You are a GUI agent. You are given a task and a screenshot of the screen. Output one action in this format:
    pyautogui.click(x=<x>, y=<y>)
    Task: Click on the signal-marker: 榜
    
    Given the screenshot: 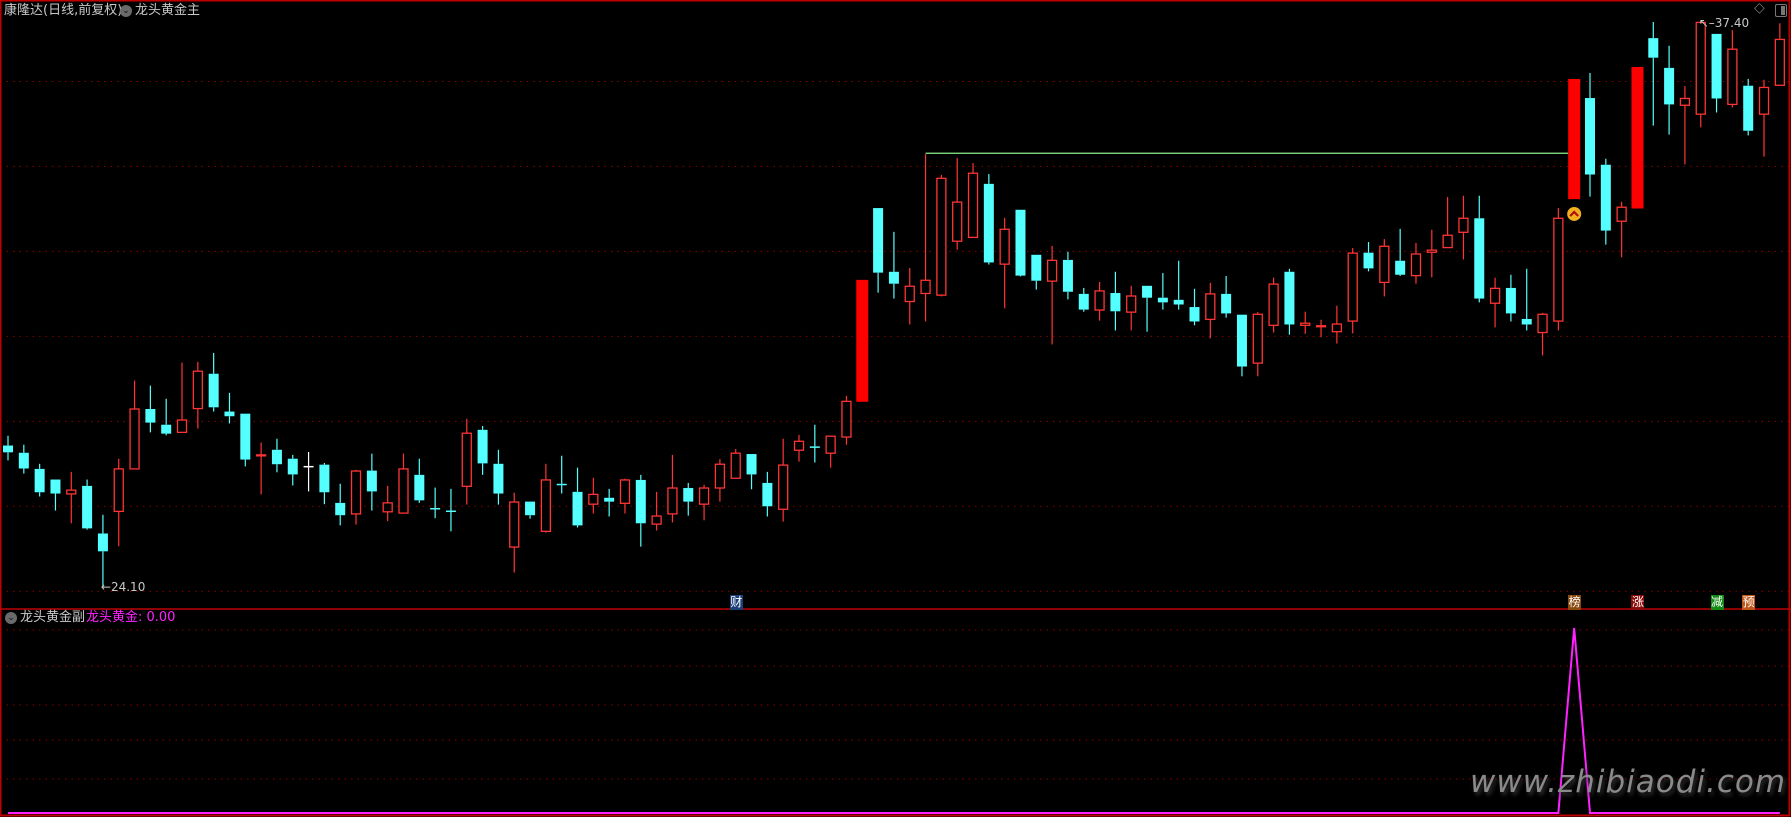 What is the action you would take?
    pyautogui.click(x=1575, y=602)
    